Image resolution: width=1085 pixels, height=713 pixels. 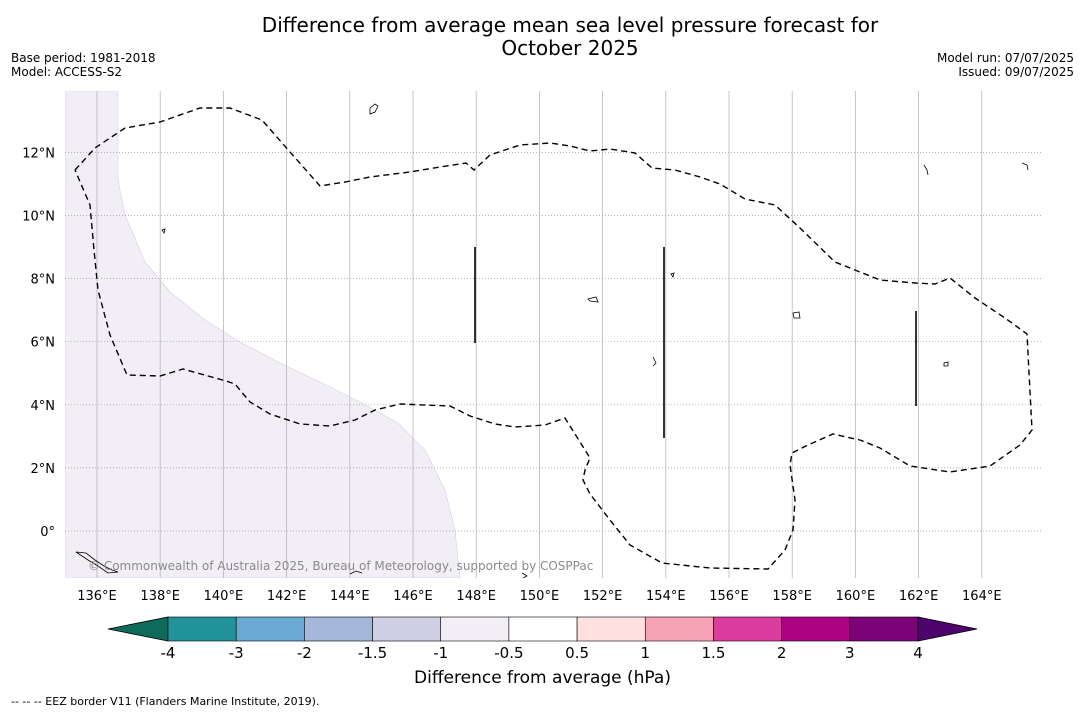 What do you see at coordinates (603, 596) in the screenshot?
I see `lon-tick-label: 152°E` at bounding box center [603, 596].